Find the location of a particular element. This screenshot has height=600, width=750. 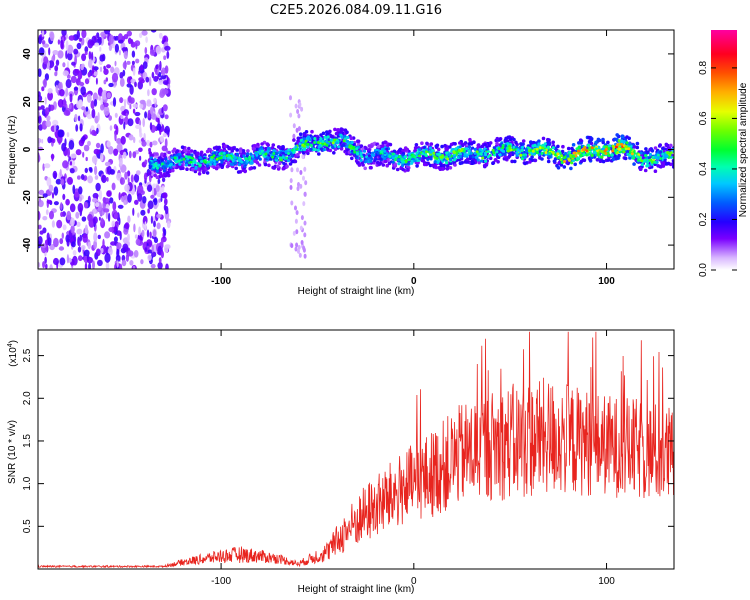

snr-x-label: Height of straight line (km) is located at coordinates (356, 589).